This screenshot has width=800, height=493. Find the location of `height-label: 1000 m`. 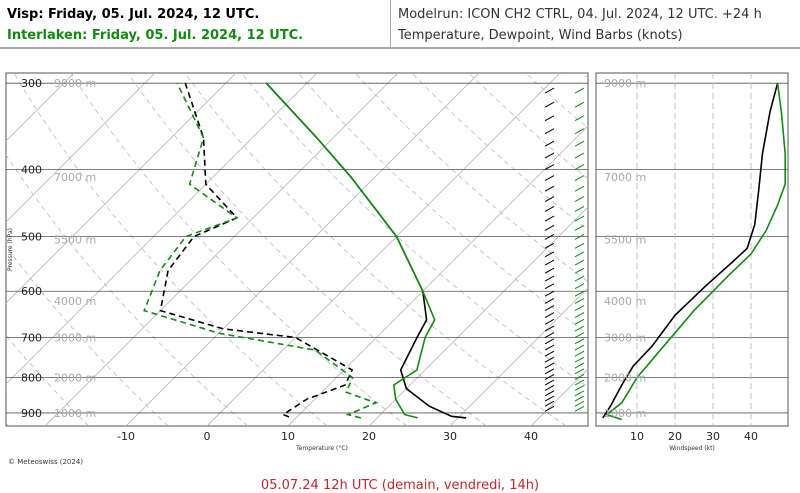

height-label: 1000 m is located at coordinates (75, 413).